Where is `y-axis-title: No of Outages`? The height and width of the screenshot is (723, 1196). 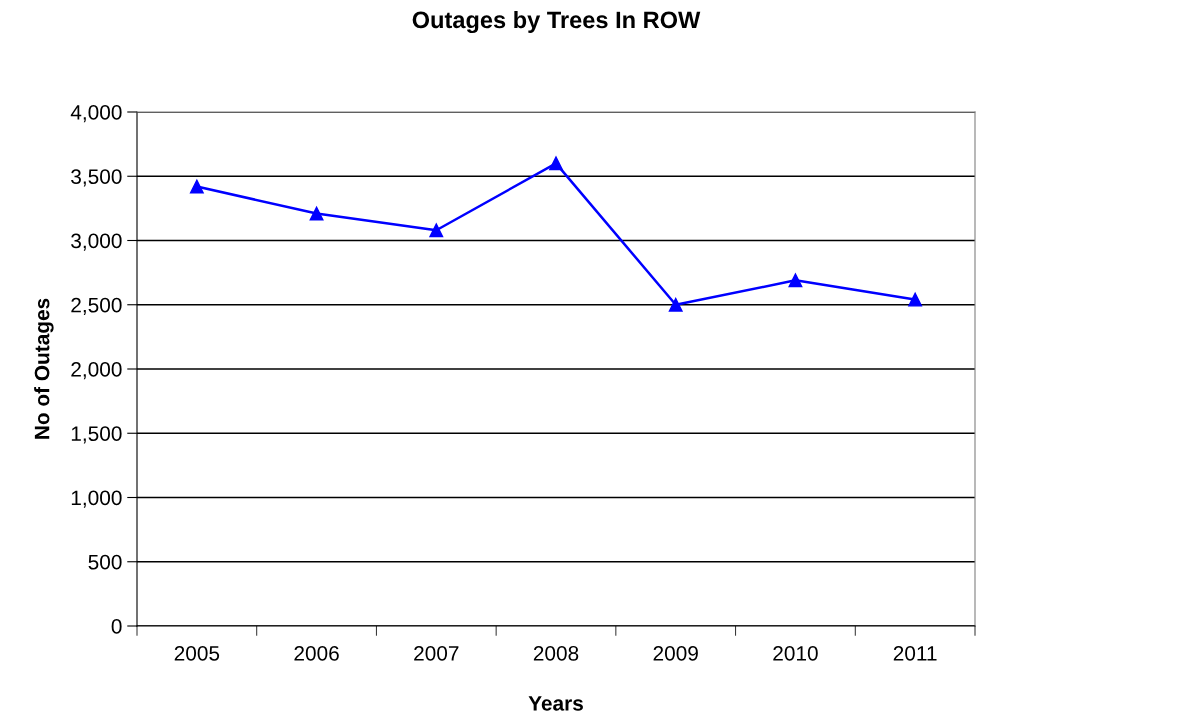 y-axis-title: No of Outages is located at coordinates (44, 368).